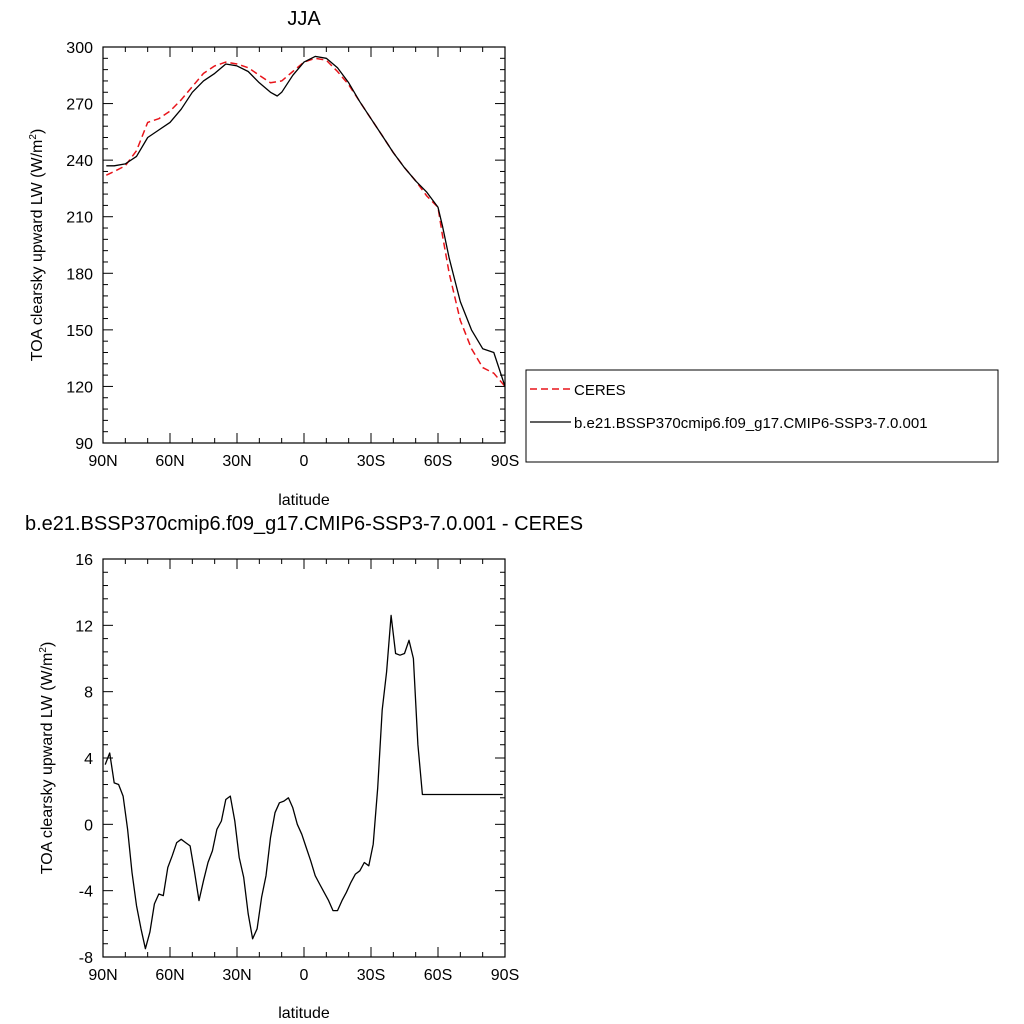  What do you see at coordinates (86, 892) in the screenshot?
I see `chart-bottom-ytick-label: -4` at bounding box center [86, 892].